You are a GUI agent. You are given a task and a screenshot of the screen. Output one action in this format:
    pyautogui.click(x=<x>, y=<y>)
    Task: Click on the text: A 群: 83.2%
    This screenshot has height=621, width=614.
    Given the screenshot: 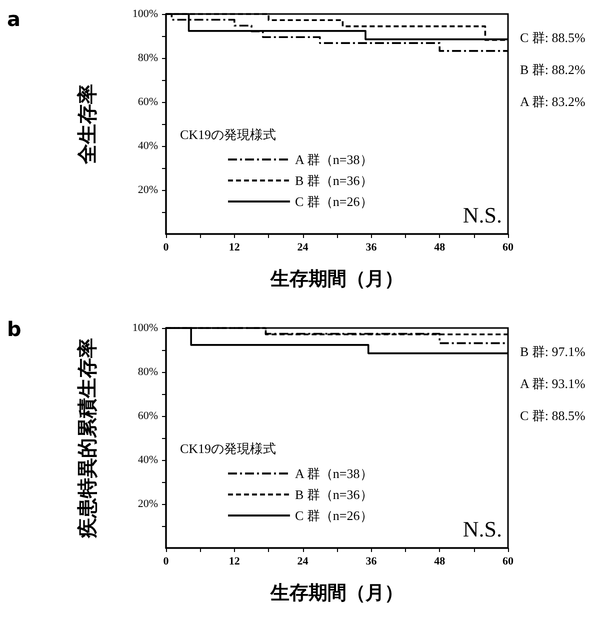 What is the action you would take?
    pyautogui.click(x=553, y=101)
    